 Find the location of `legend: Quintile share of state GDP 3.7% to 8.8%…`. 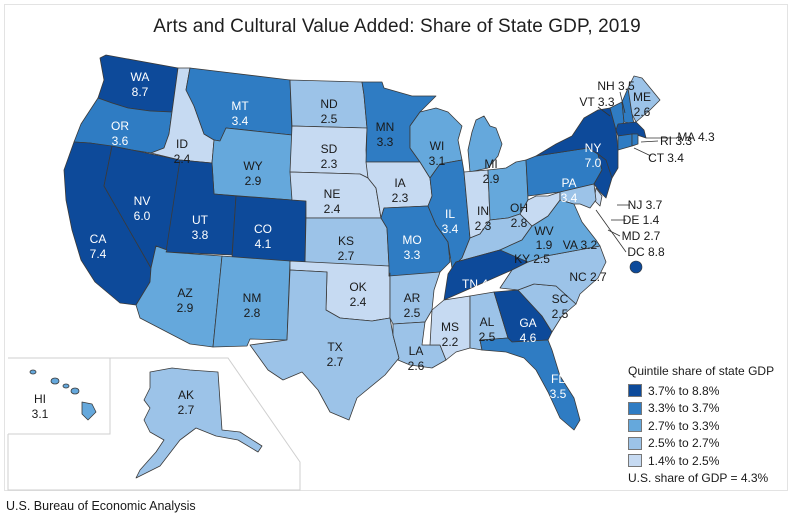

legend: Quintile share of state GDP 3.7% to 8.8%… is located at coordinates (701, 424).